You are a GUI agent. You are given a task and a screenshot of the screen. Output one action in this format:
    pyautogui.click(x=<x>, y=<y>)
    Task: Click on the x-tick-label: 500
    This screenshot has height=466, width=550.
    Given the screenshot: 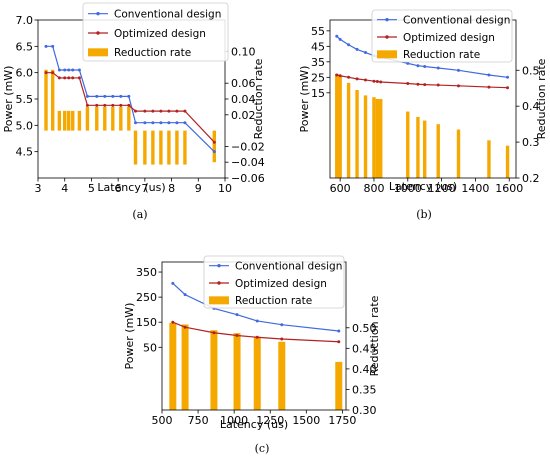 What is the action you would take?
    pyautogui.click(x=162, y=420)
    